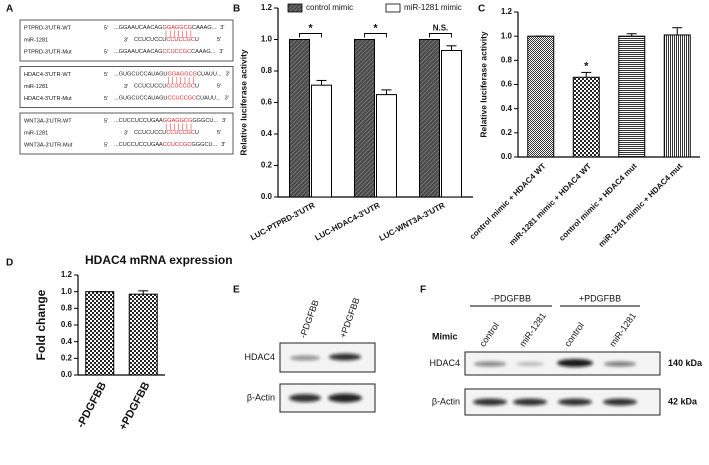  What do you see at coordinates (267, 70) in the screenshot?
I see `y-tick-label: 0.8` at bounding box center [267, 70].